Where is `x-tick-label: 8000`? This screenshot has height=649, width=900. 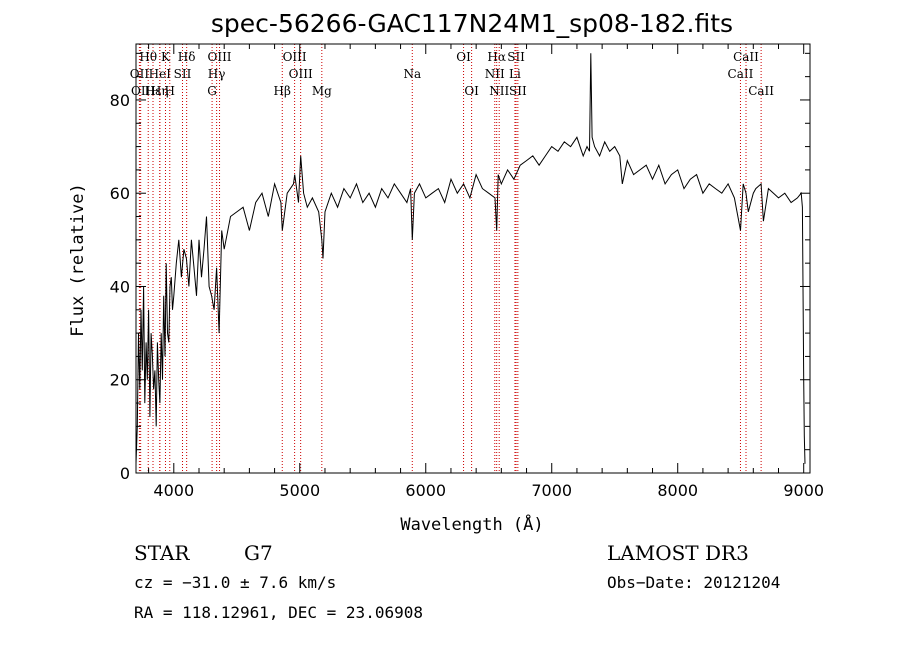 x-tick-label: 8000 is located at coordinates (677, 490).